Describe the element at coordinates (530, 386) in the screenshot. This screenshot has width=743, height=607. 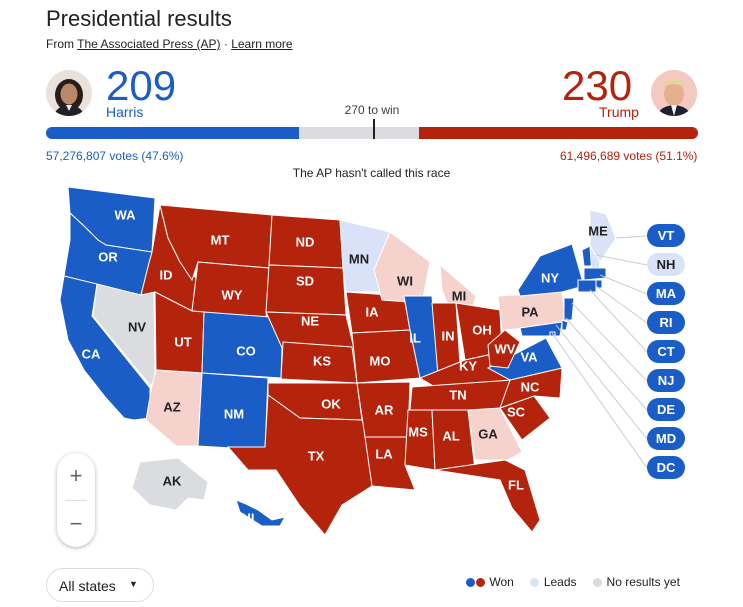
I see `state-label-nc: NC` at that location.